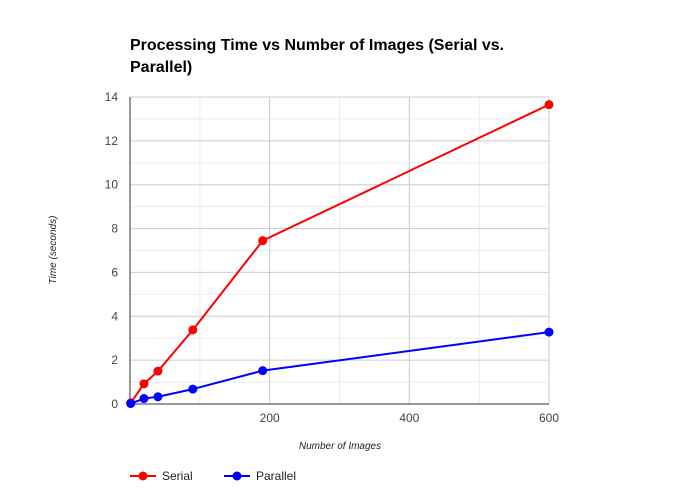 This screenshot has height=500, width=680. I want to click on y-tick-label: 0, so click(114, 404).